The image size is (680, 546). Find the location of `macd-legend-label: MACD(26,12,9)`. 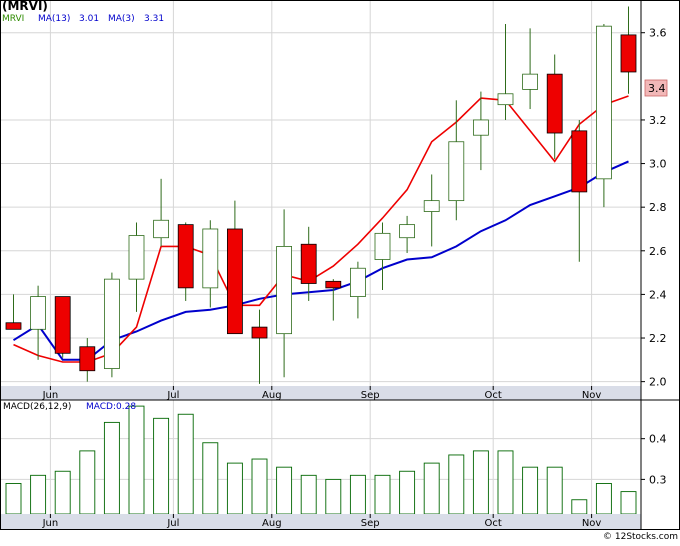

macd-legend-label: MACD(26,12,9) is located at coordinates (37, 407).